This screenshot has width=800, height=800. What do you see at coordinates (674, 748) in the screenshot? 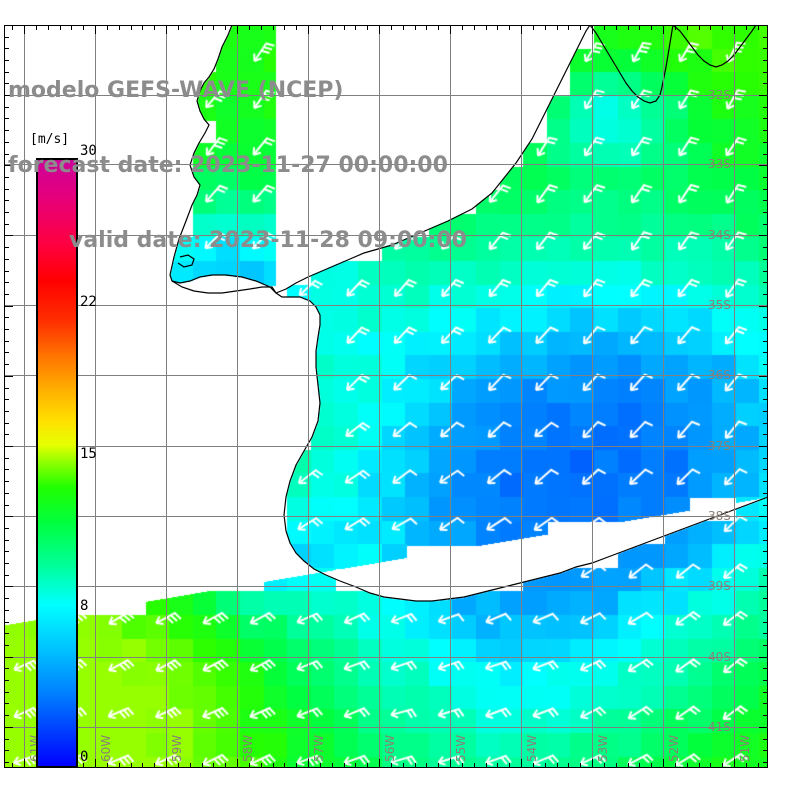
I see `lon-label-52W: 52W` at bounding box center [674, 748].